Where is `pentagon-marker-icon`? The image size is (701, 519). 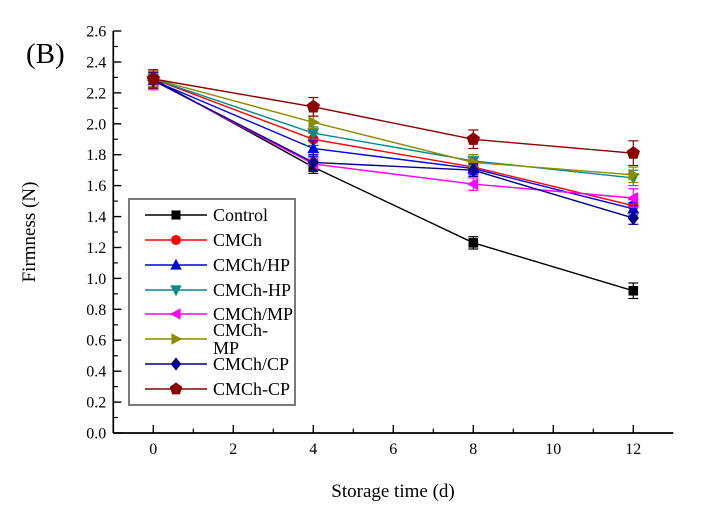
pentagon-marker-icon is located at coordinates (176, 388).